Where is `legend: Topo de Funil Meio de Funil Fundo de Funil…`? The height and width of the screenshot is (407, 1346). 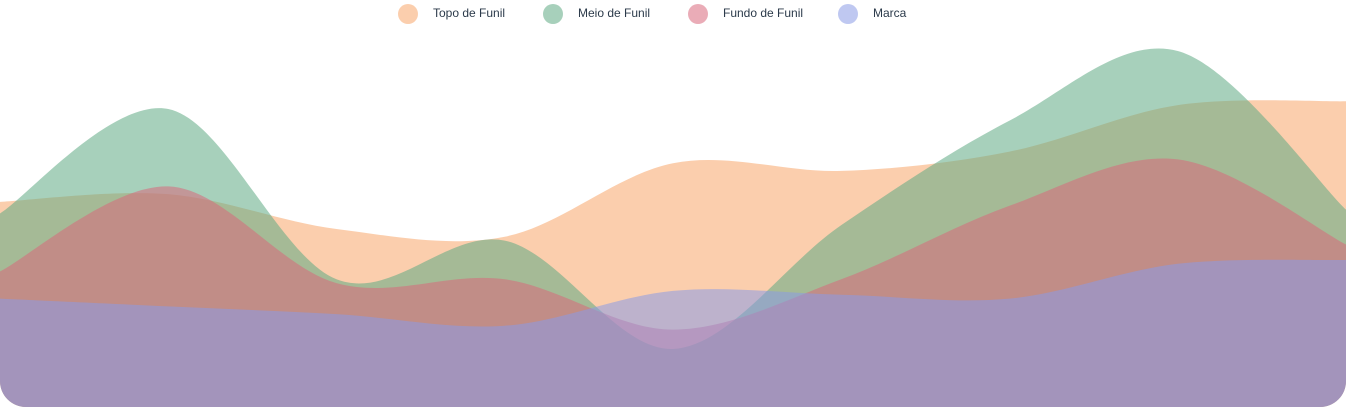 legend: Topo de Funil Meio de Funil Fundo de Funil… is located at coordinates (652, 14).